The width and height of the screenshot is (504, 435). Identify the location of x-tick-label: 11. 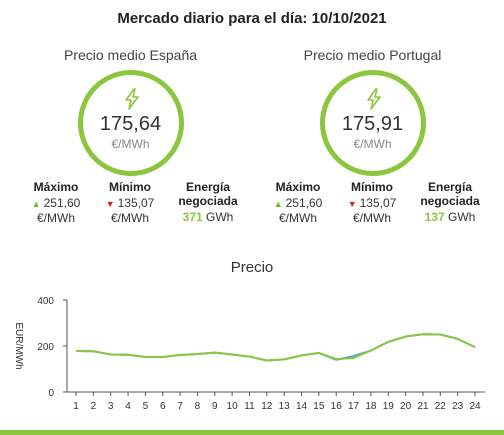
(249, 406).